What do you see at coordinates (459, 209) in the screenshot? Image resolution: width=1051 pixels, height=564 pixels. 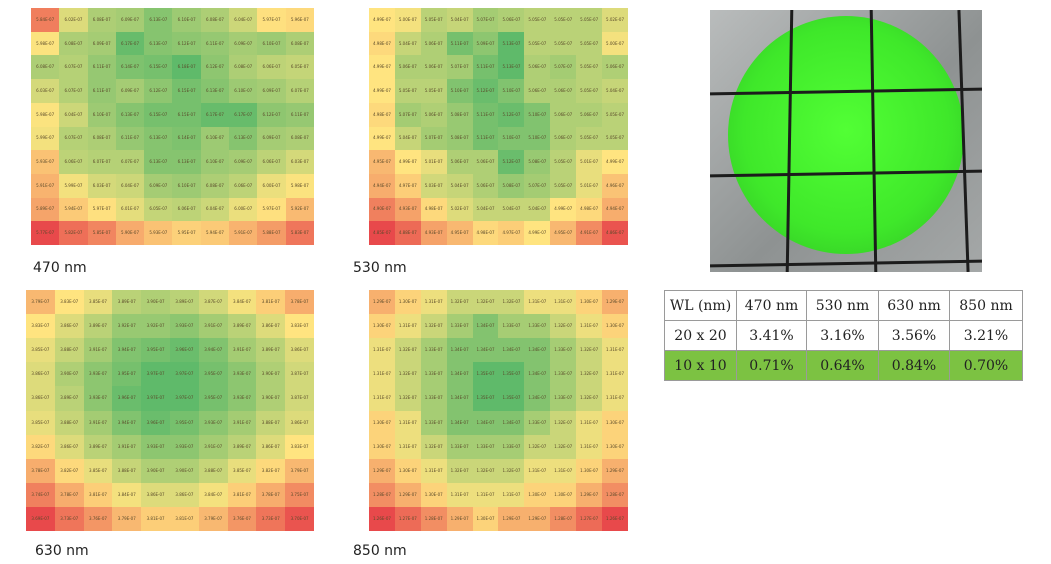 I see `heatmap-cell: 5.02E-07` at bounding box center [459, 209].